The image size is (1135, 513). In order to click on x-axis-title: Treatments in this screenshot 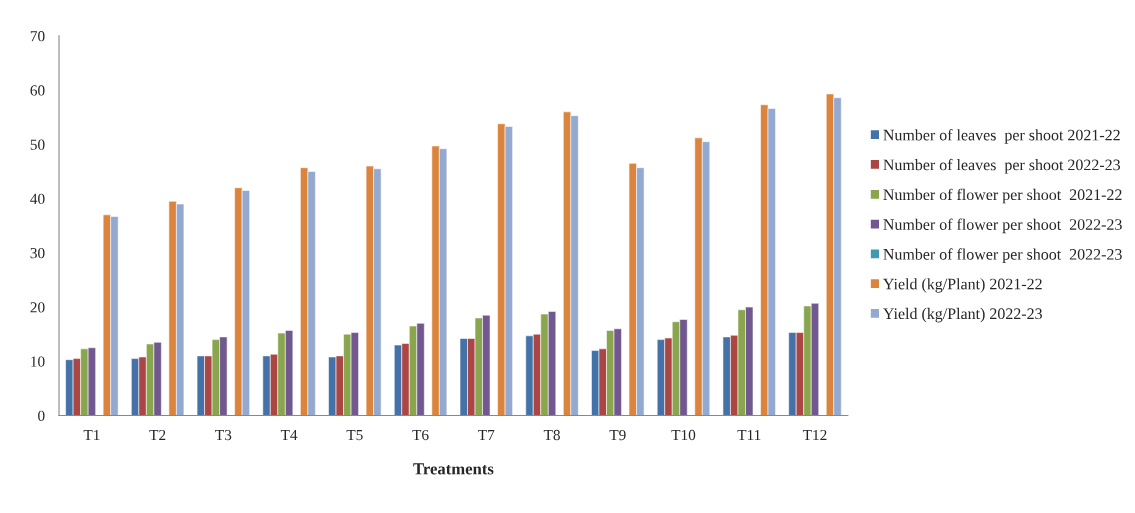, I will do `click(453, 469)`.